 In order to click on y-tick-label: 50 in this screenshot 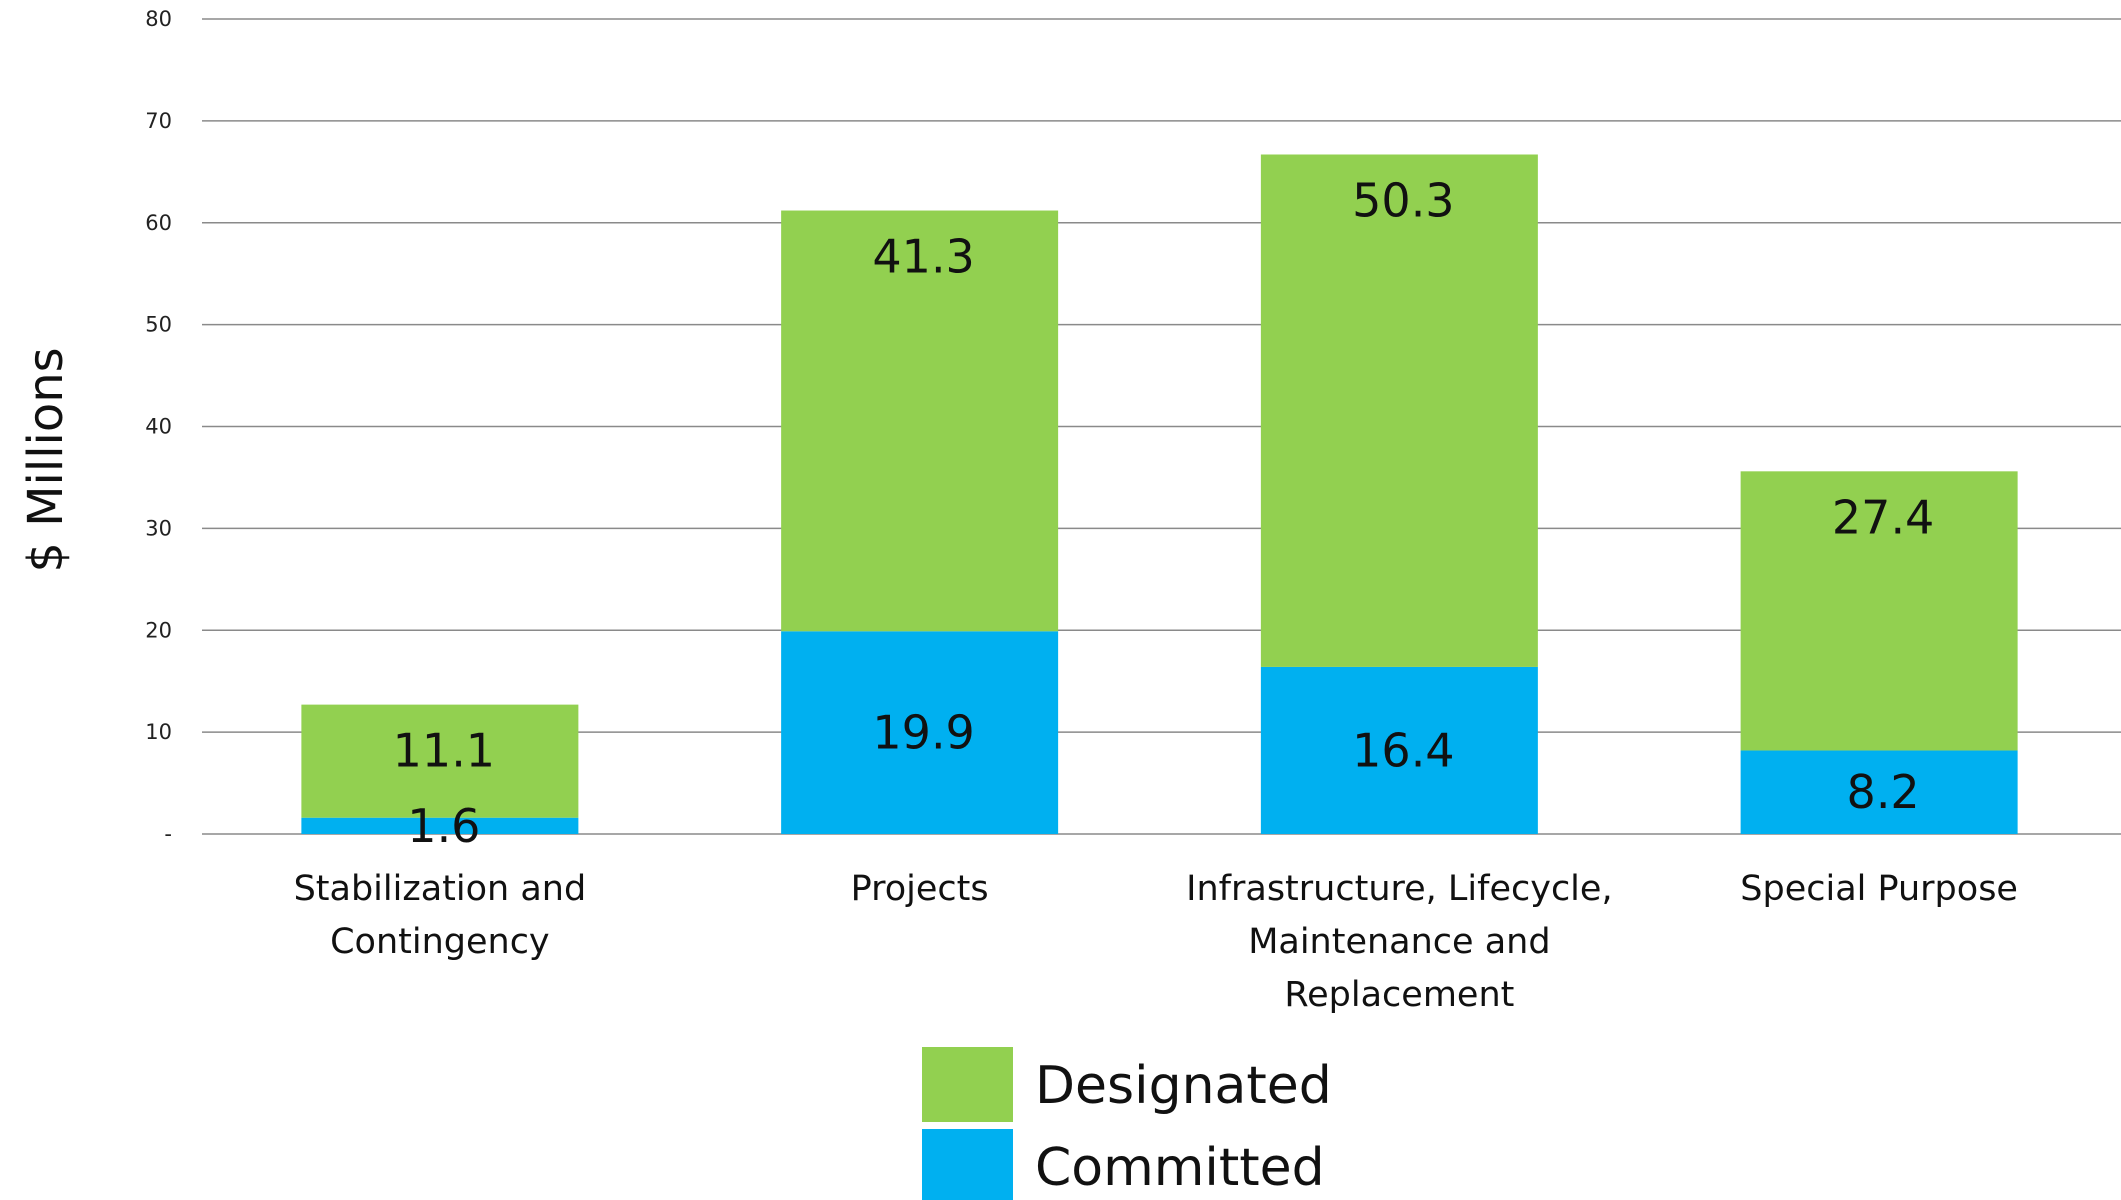, I will do `click(158, 325)`.